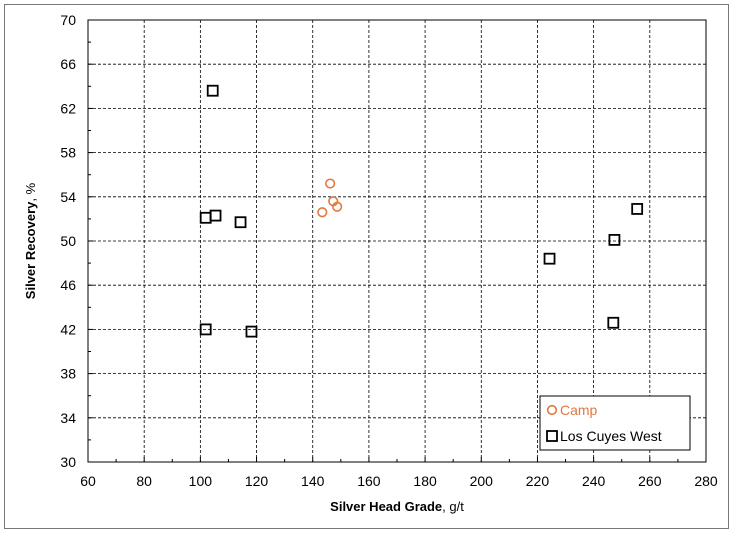 The width and height of the screenshot is (733, 534). Describe the element at coordinates (144, 481) in the screenshot. I see `x-tick-label: 80` at that location.